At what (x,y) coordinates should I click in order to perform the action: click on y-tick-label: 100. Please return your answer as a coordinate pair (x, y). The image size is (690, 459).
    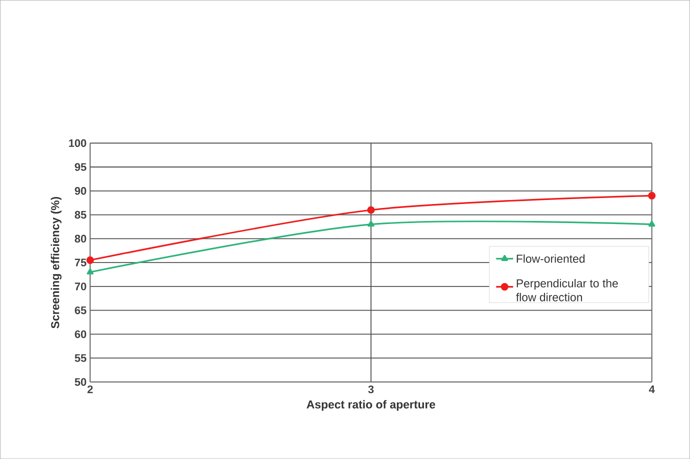
    Looking at the image, I should click on (77, 143).